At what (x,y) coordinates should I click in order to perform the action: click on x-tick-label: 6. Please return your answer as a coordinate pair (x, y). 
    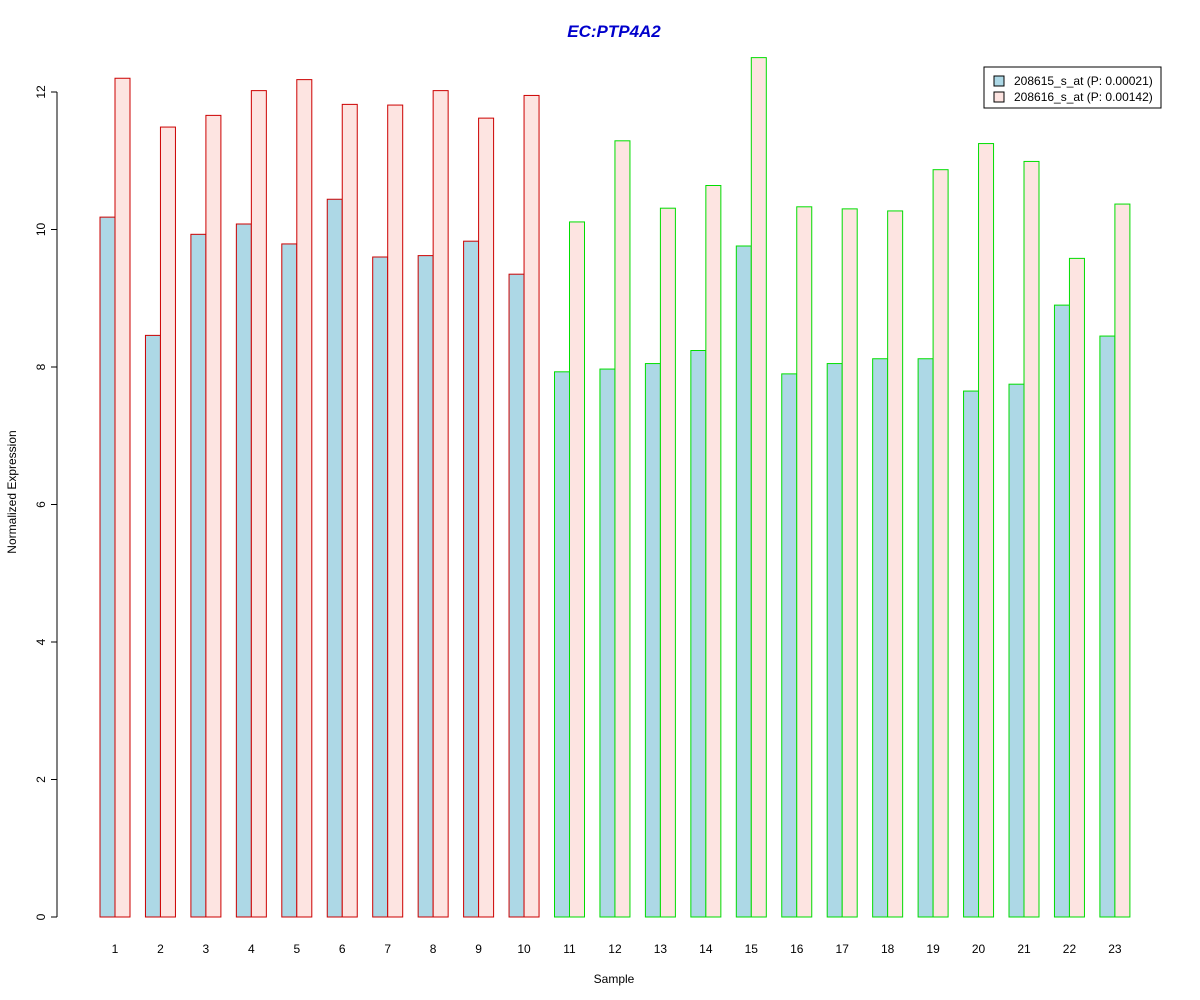
    Looking at the image, I should click on (342, 949).